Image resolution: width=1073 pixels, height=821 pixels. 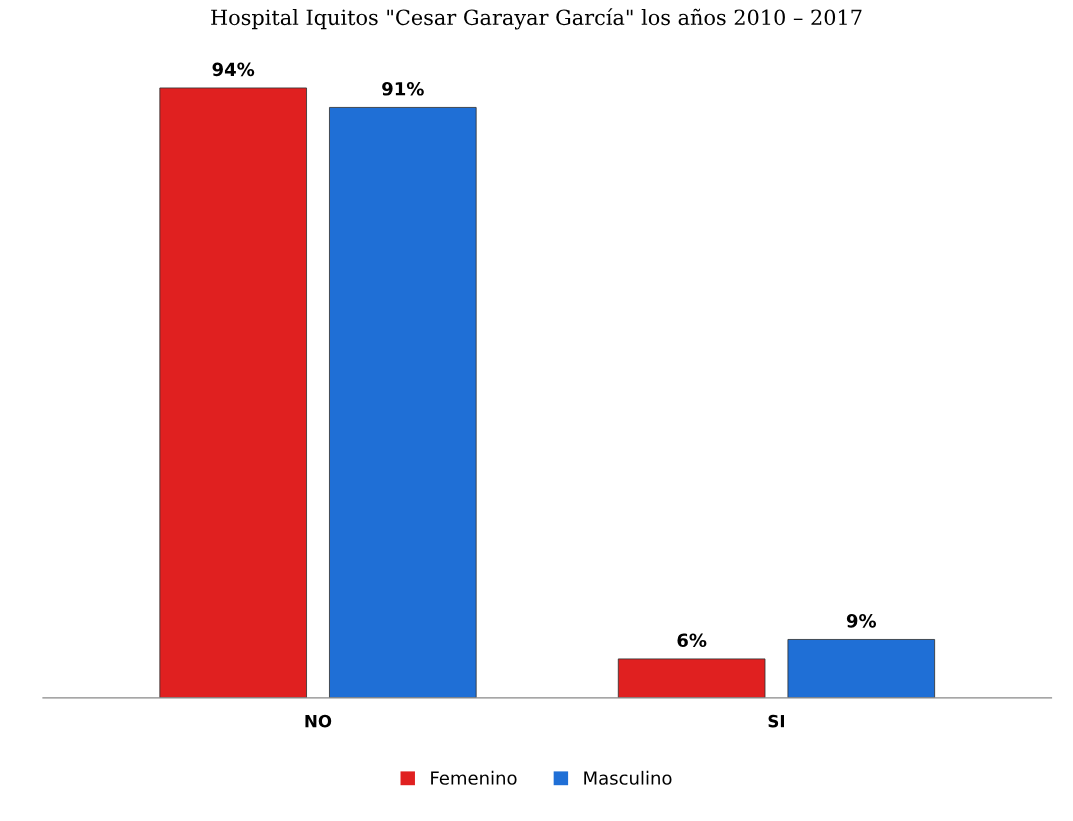 What do you see at coordinates (628, 777) in the screenshot?
I see `legend-label: Masculino` at bounding box center [628, 777].